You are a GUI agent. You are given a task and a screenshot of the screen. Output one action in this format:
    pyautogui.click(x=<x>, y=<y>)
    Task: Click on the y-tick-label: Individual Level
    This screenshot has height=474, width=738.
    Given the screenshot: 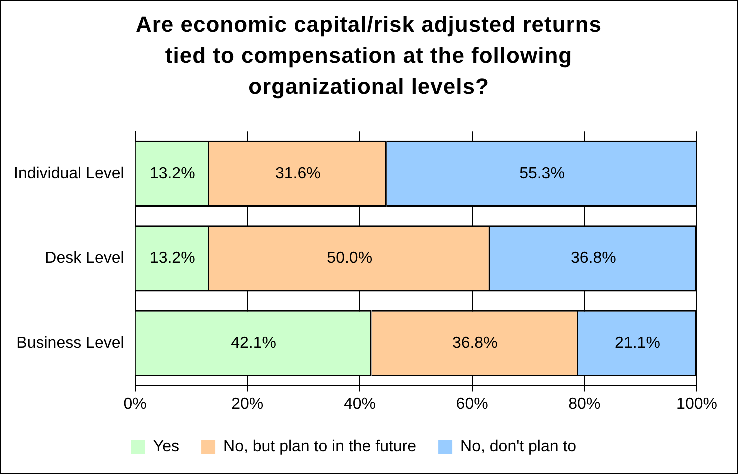 What is the action you would take?
    pyautogui.click(x=69, y=173)
    